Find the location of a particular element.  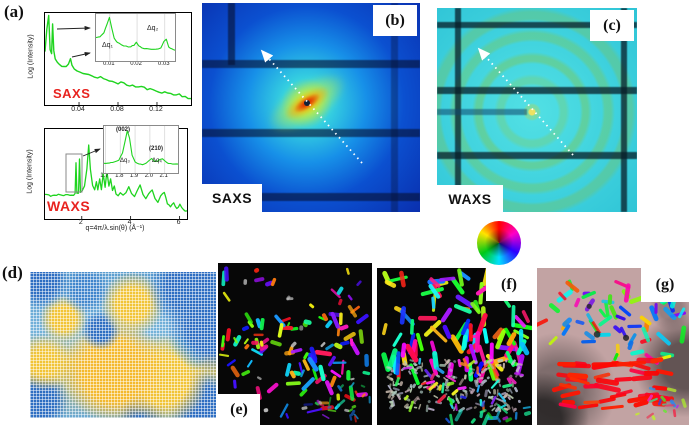

panel-f-orientation-image: (f) is located at coordinates (454, 346).